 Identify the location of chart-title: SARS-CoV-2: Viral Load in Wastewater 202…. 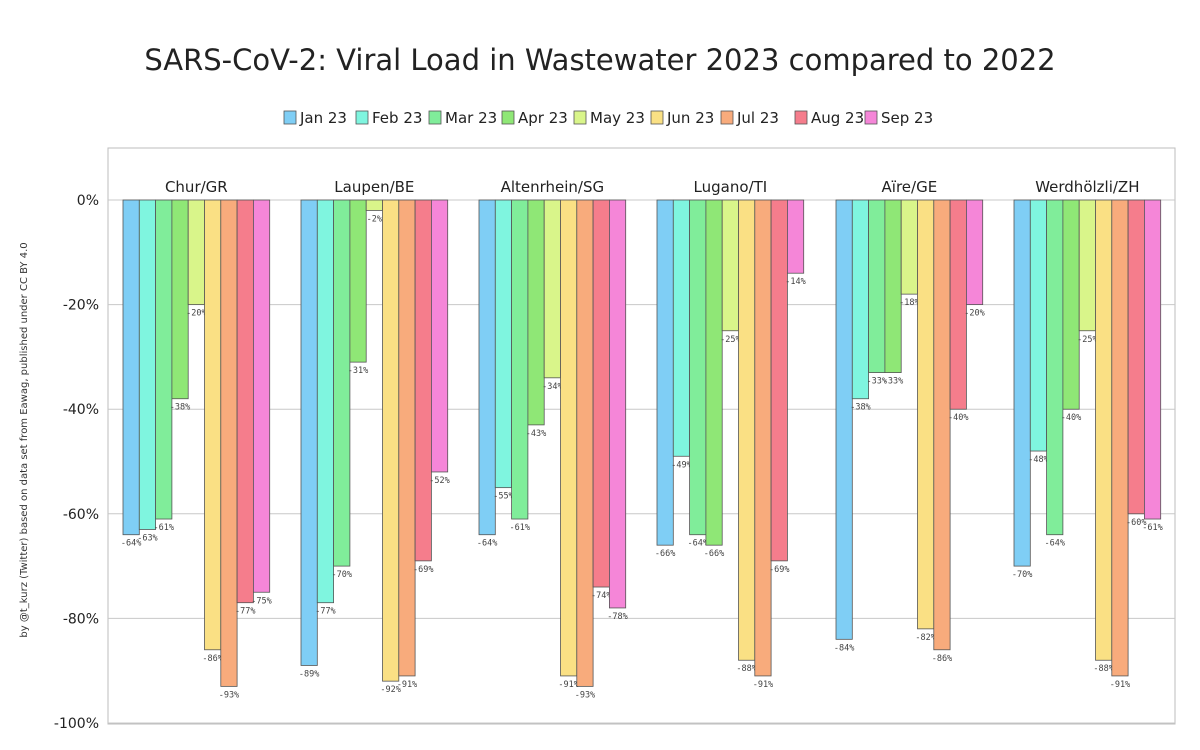
(599, 60).